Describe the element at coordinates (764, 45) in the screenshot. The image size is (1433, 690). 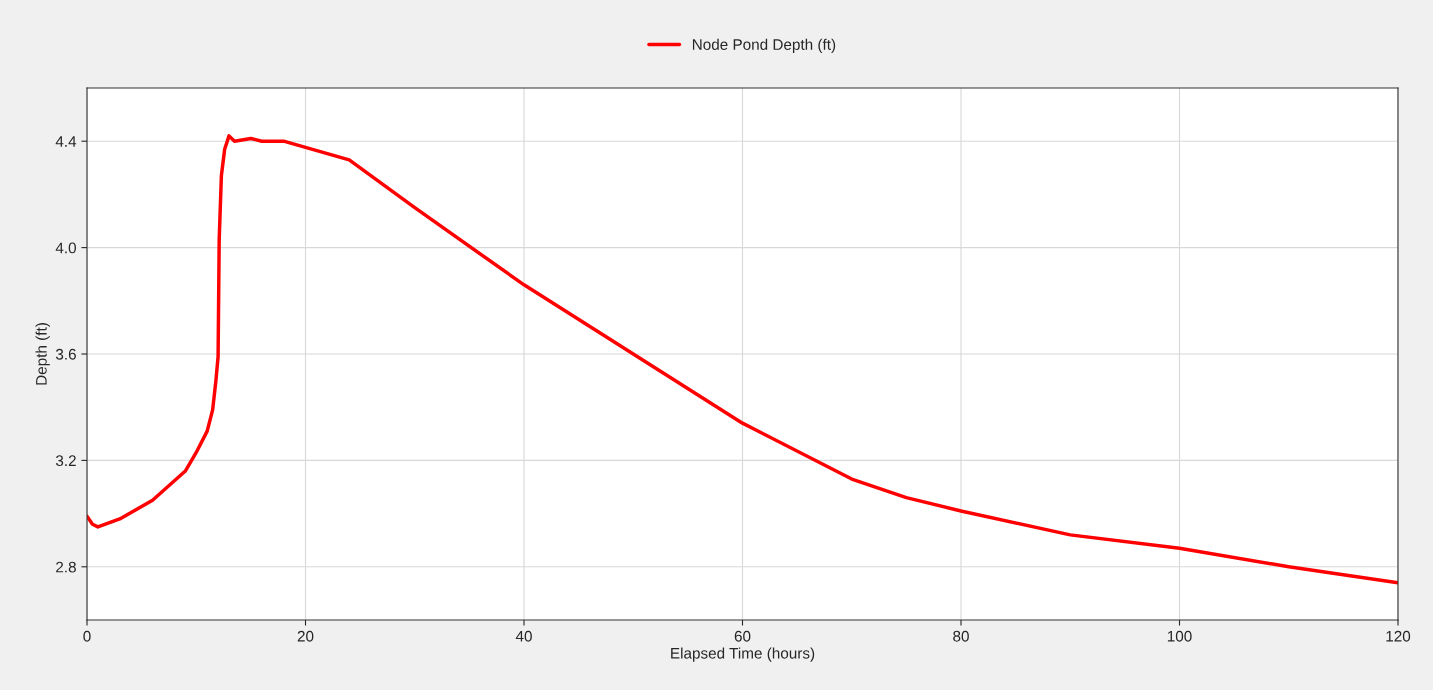
I see `legend-label: Node Pond Depth (ft)` at that location.